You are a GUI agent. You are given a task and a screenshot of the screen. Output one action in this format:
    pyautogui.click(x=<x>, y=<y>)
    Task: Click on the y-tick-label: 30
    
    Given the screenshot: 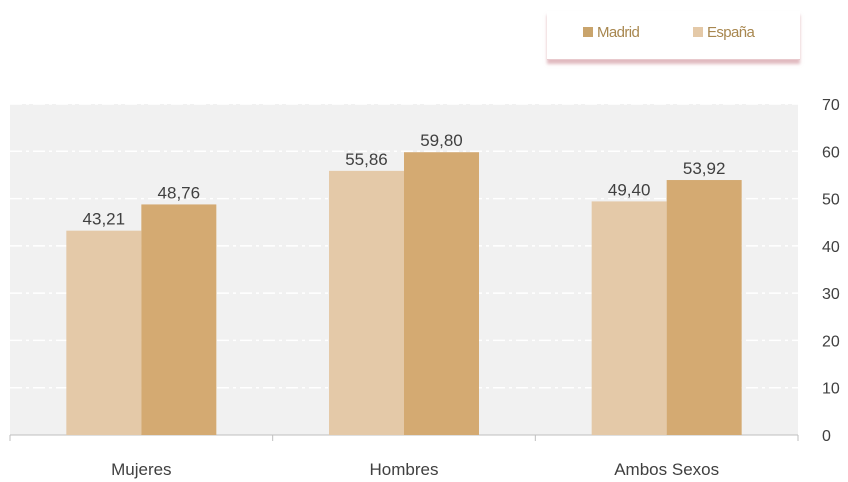 What is the action you would take?
    pyautogui.click(x=831, y=294)
    